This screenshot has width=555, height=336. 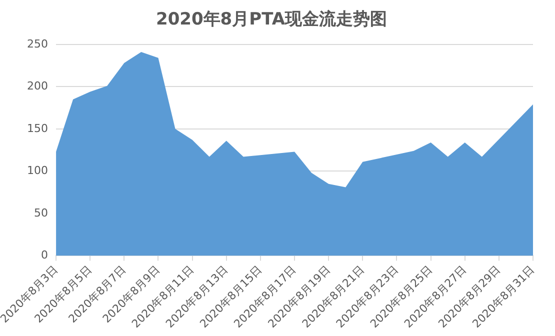 I want to click on y-tick-label: 250, so click(x=37, y=43).